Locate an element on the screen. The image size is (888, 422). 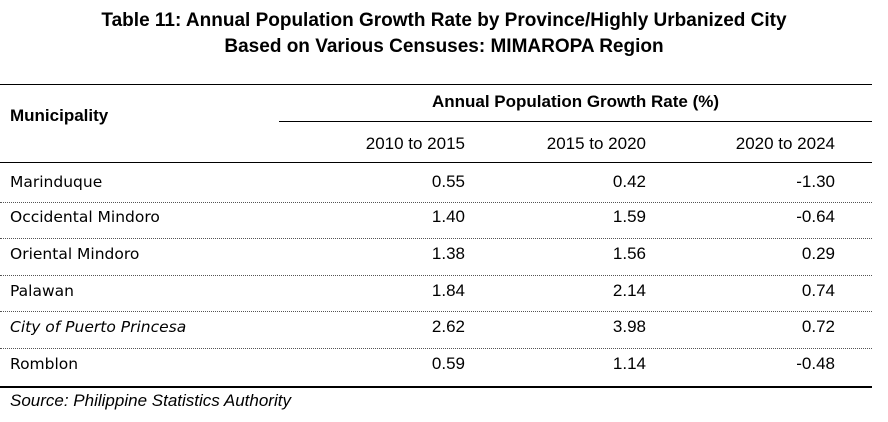
row-value-2020-2024: 0.72 is located at coordinates (818, 326).